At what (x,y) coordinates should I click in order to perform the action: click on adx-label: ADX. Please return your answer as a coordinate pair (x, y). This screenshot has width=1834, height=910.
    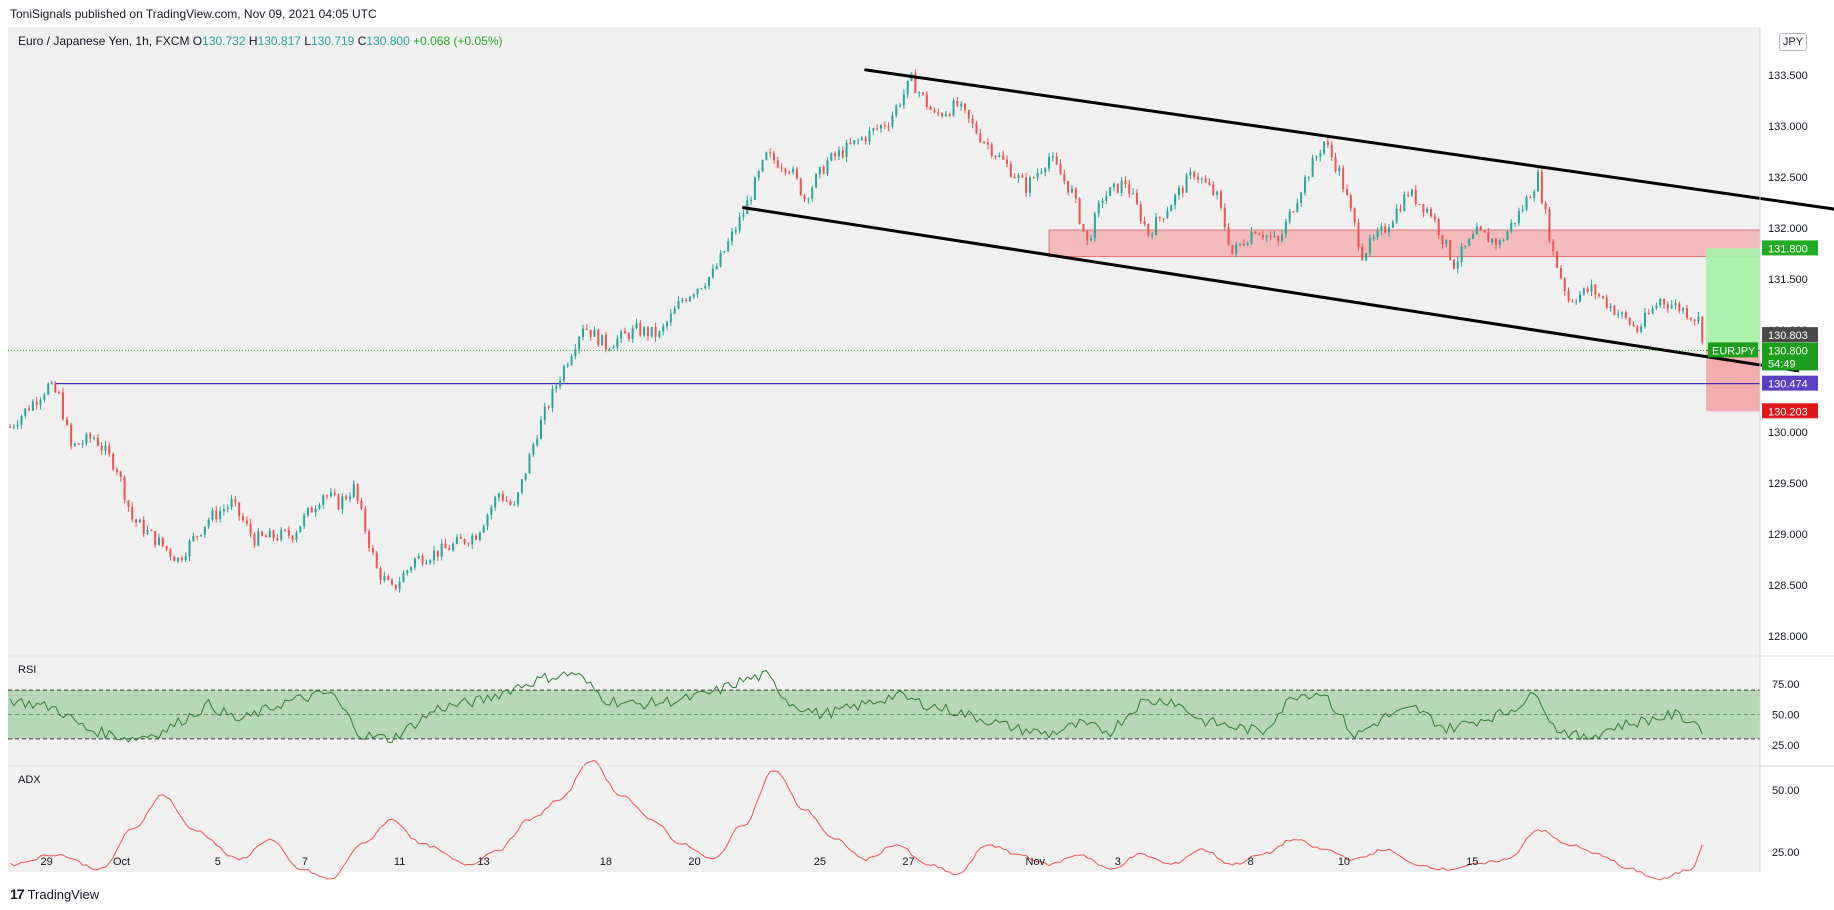
    Looking at the image, I should click on (29, 780).